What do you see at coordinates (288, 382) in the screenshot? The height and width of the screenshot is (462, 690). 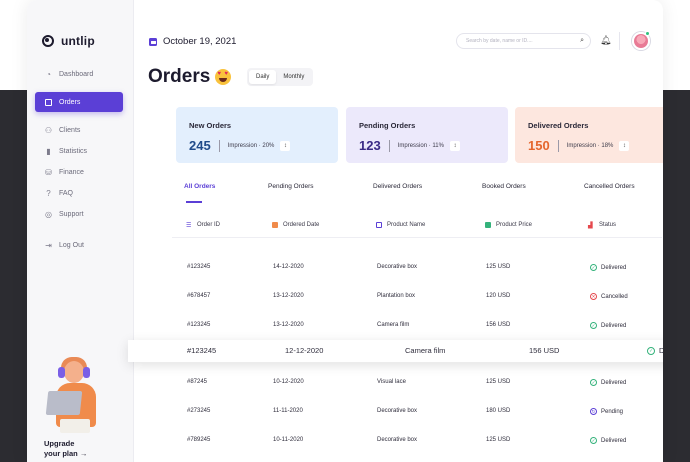 I see `cell-date: 10-12-2020` at bounding box center [288, 382].